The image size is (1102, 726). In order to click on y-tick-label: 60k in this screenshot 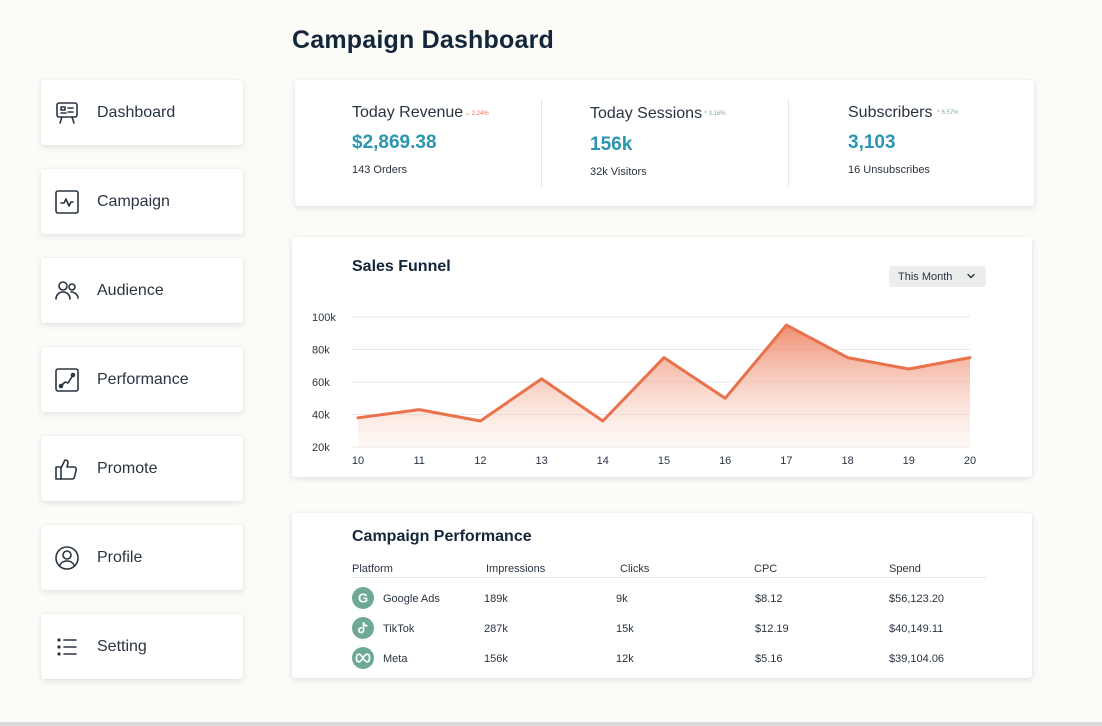, I will do `click(321, 383)`.